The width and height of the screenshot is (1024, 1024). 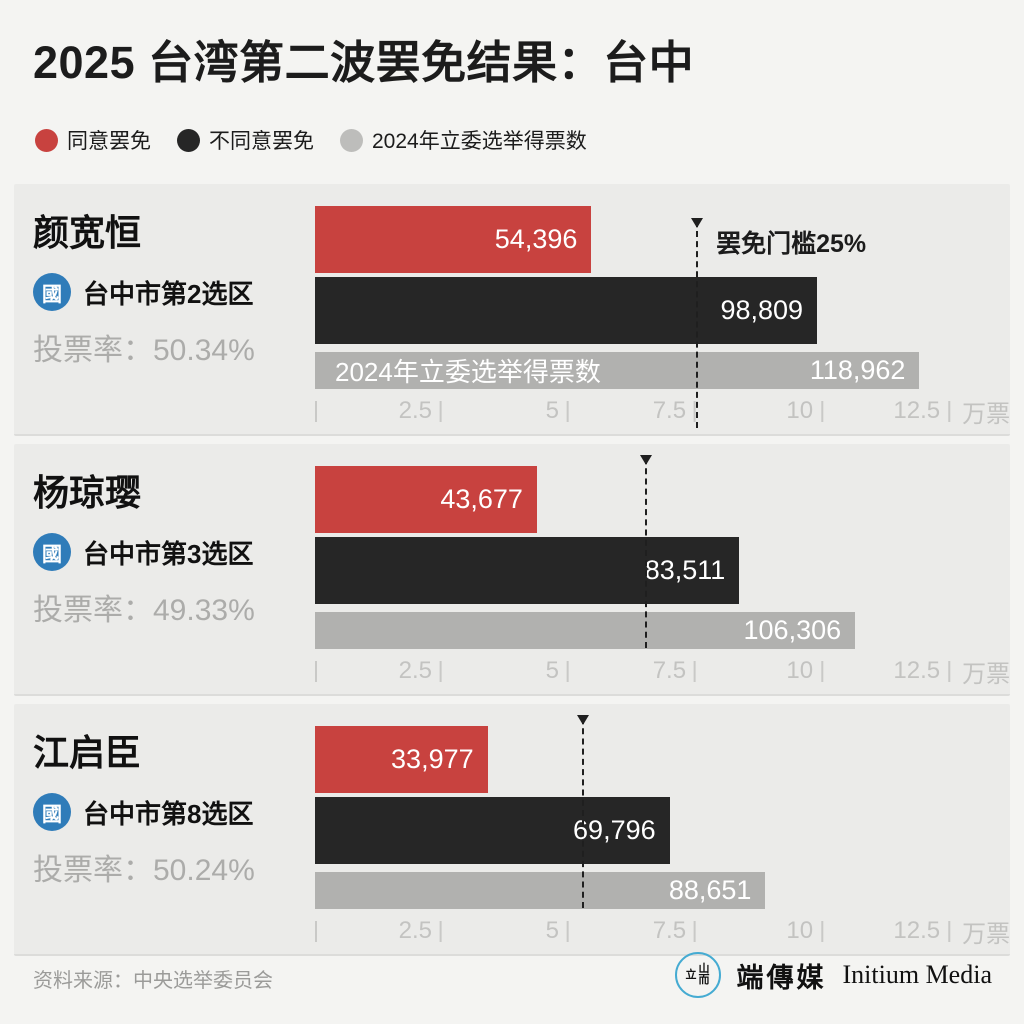 What do you see at coordinates (762, 310) in the screenshot?
I see `disagree-value: 98,809` at bounding box center [762, 310].